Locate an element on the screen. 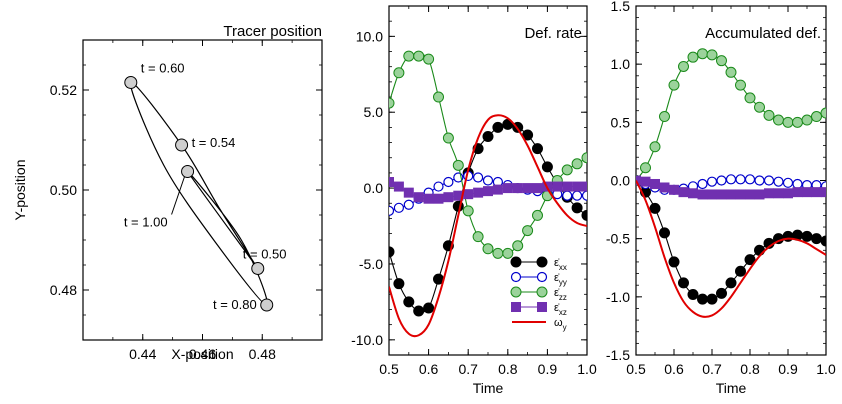  x-tick-label: 0.48 is located at coordinates (262, 354).